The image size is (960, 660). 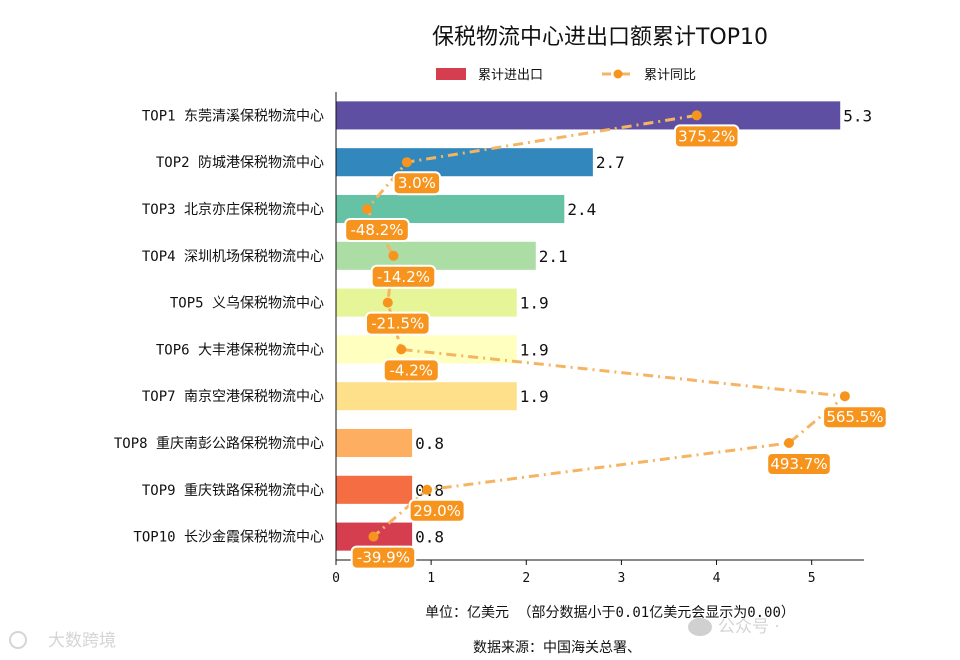 I want to click on yoy-label-text: -21.5%, so click(x=397, y=324).